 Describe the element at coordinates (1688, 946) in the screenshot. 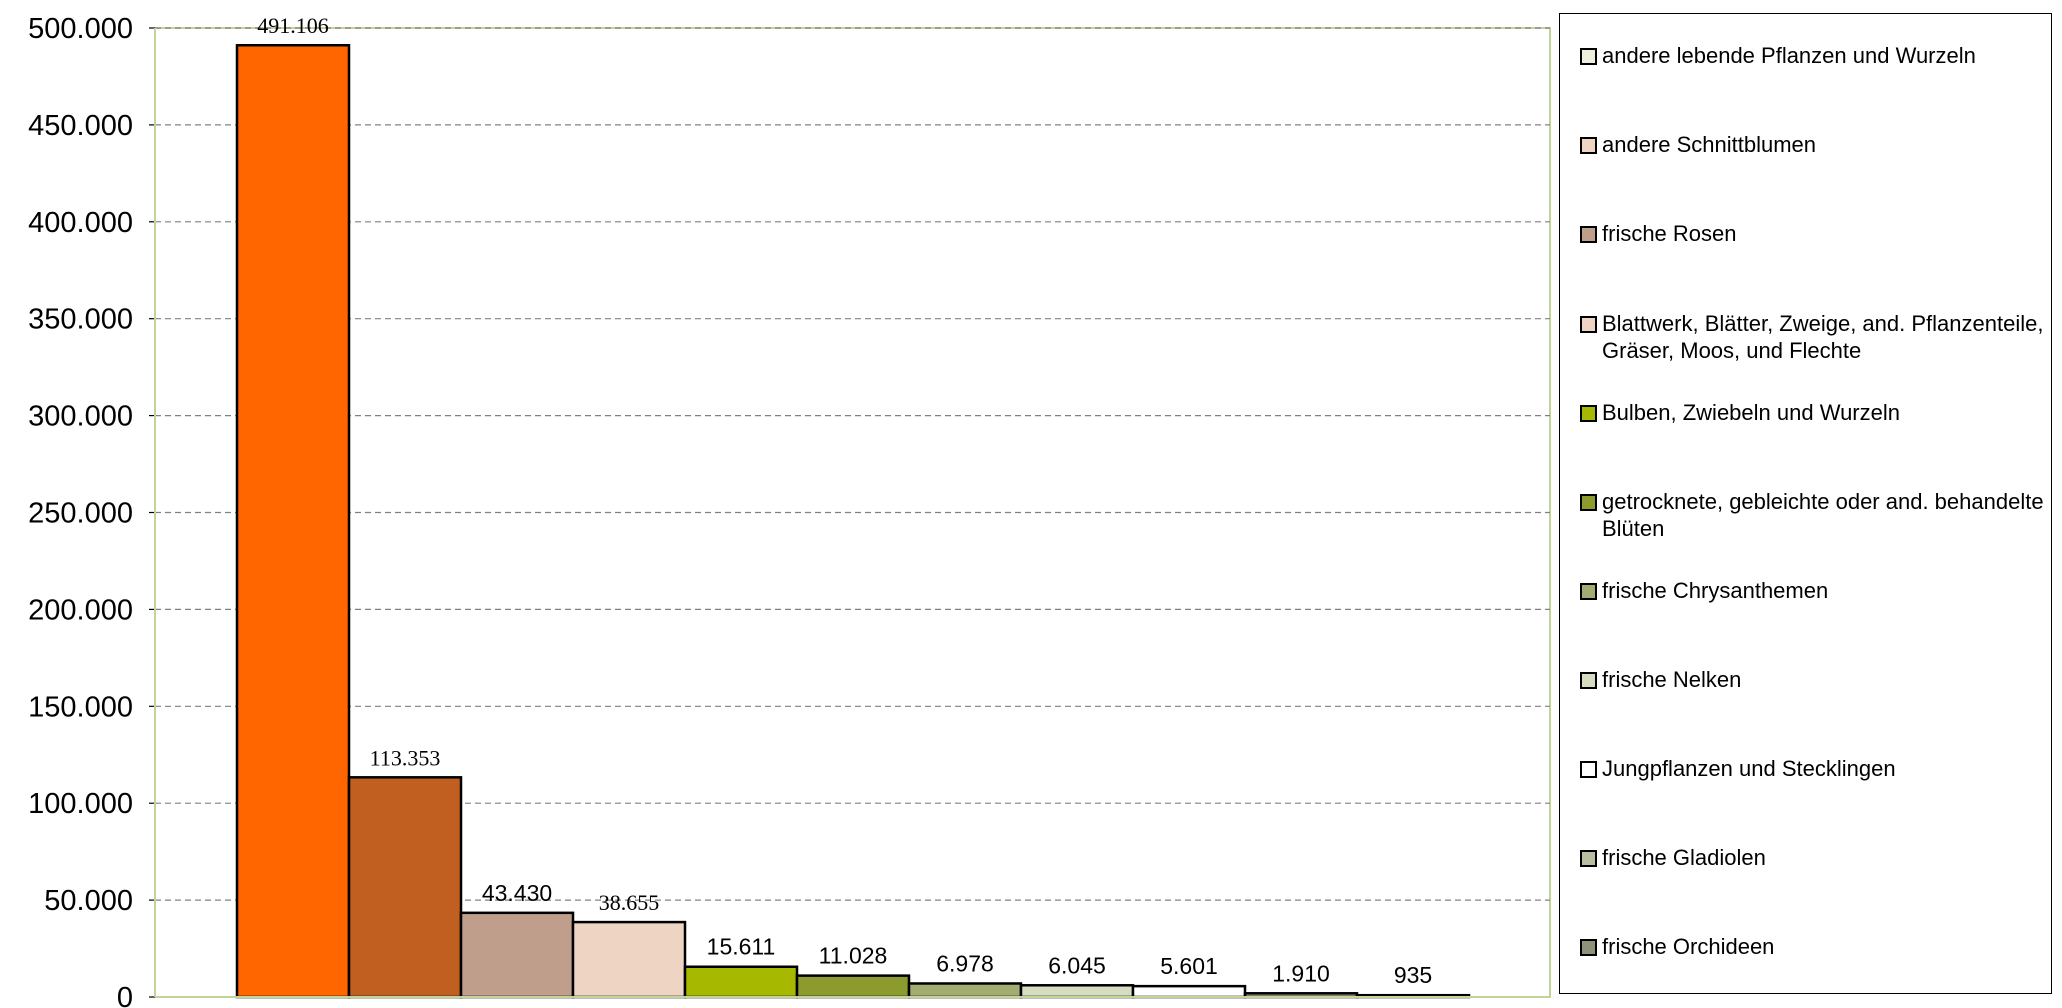

I see `legend-label: frische Orchideen` at that location.